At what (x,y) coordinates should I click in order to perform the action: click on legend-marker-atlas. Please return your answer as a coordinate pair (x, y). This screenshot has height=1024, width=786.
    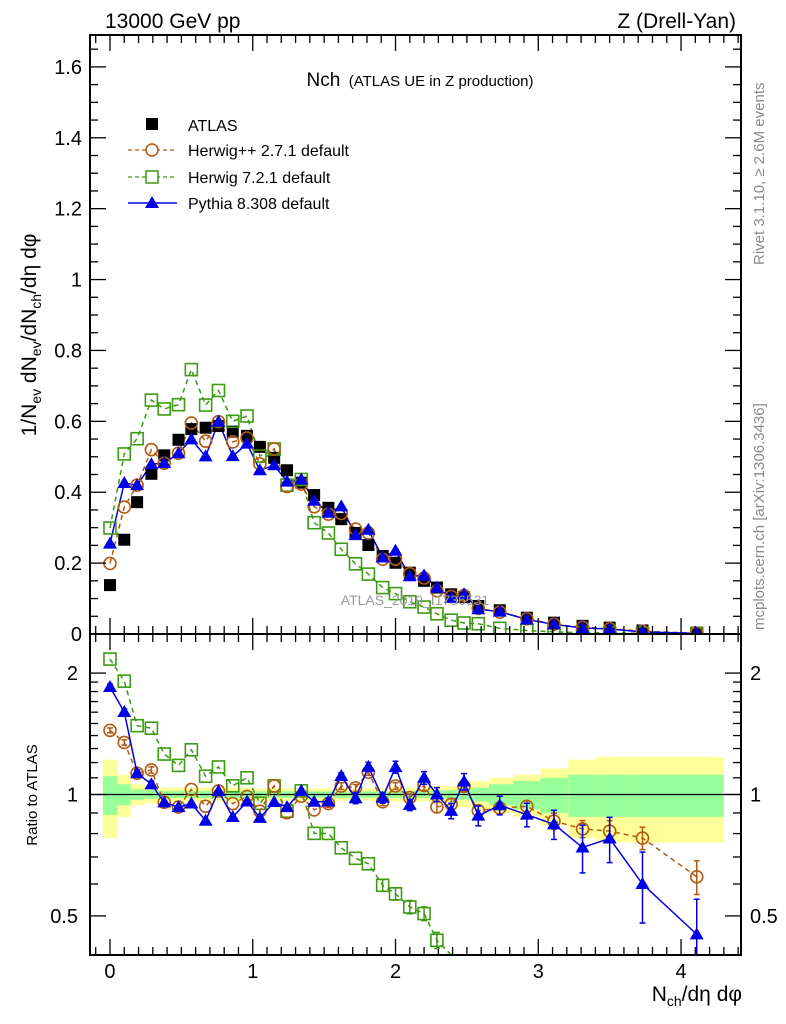
    Looking at the image, I should click on (152, 124).